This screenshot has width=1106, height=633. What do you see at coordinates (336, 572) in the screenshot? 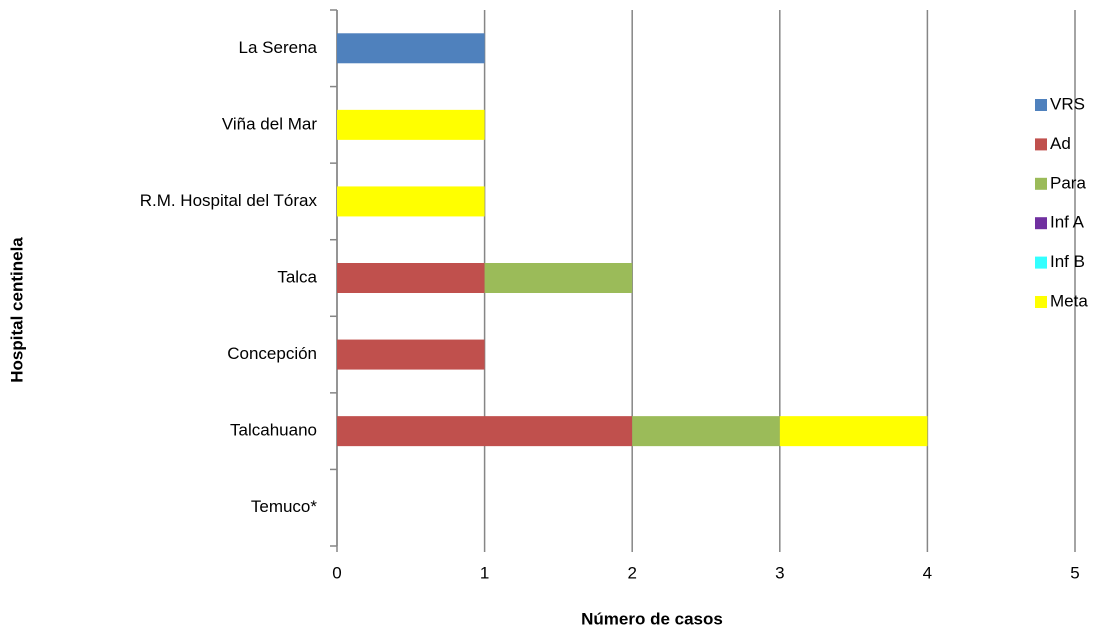
I see `x-tick-label: 0` at bounding box center [336, 572].